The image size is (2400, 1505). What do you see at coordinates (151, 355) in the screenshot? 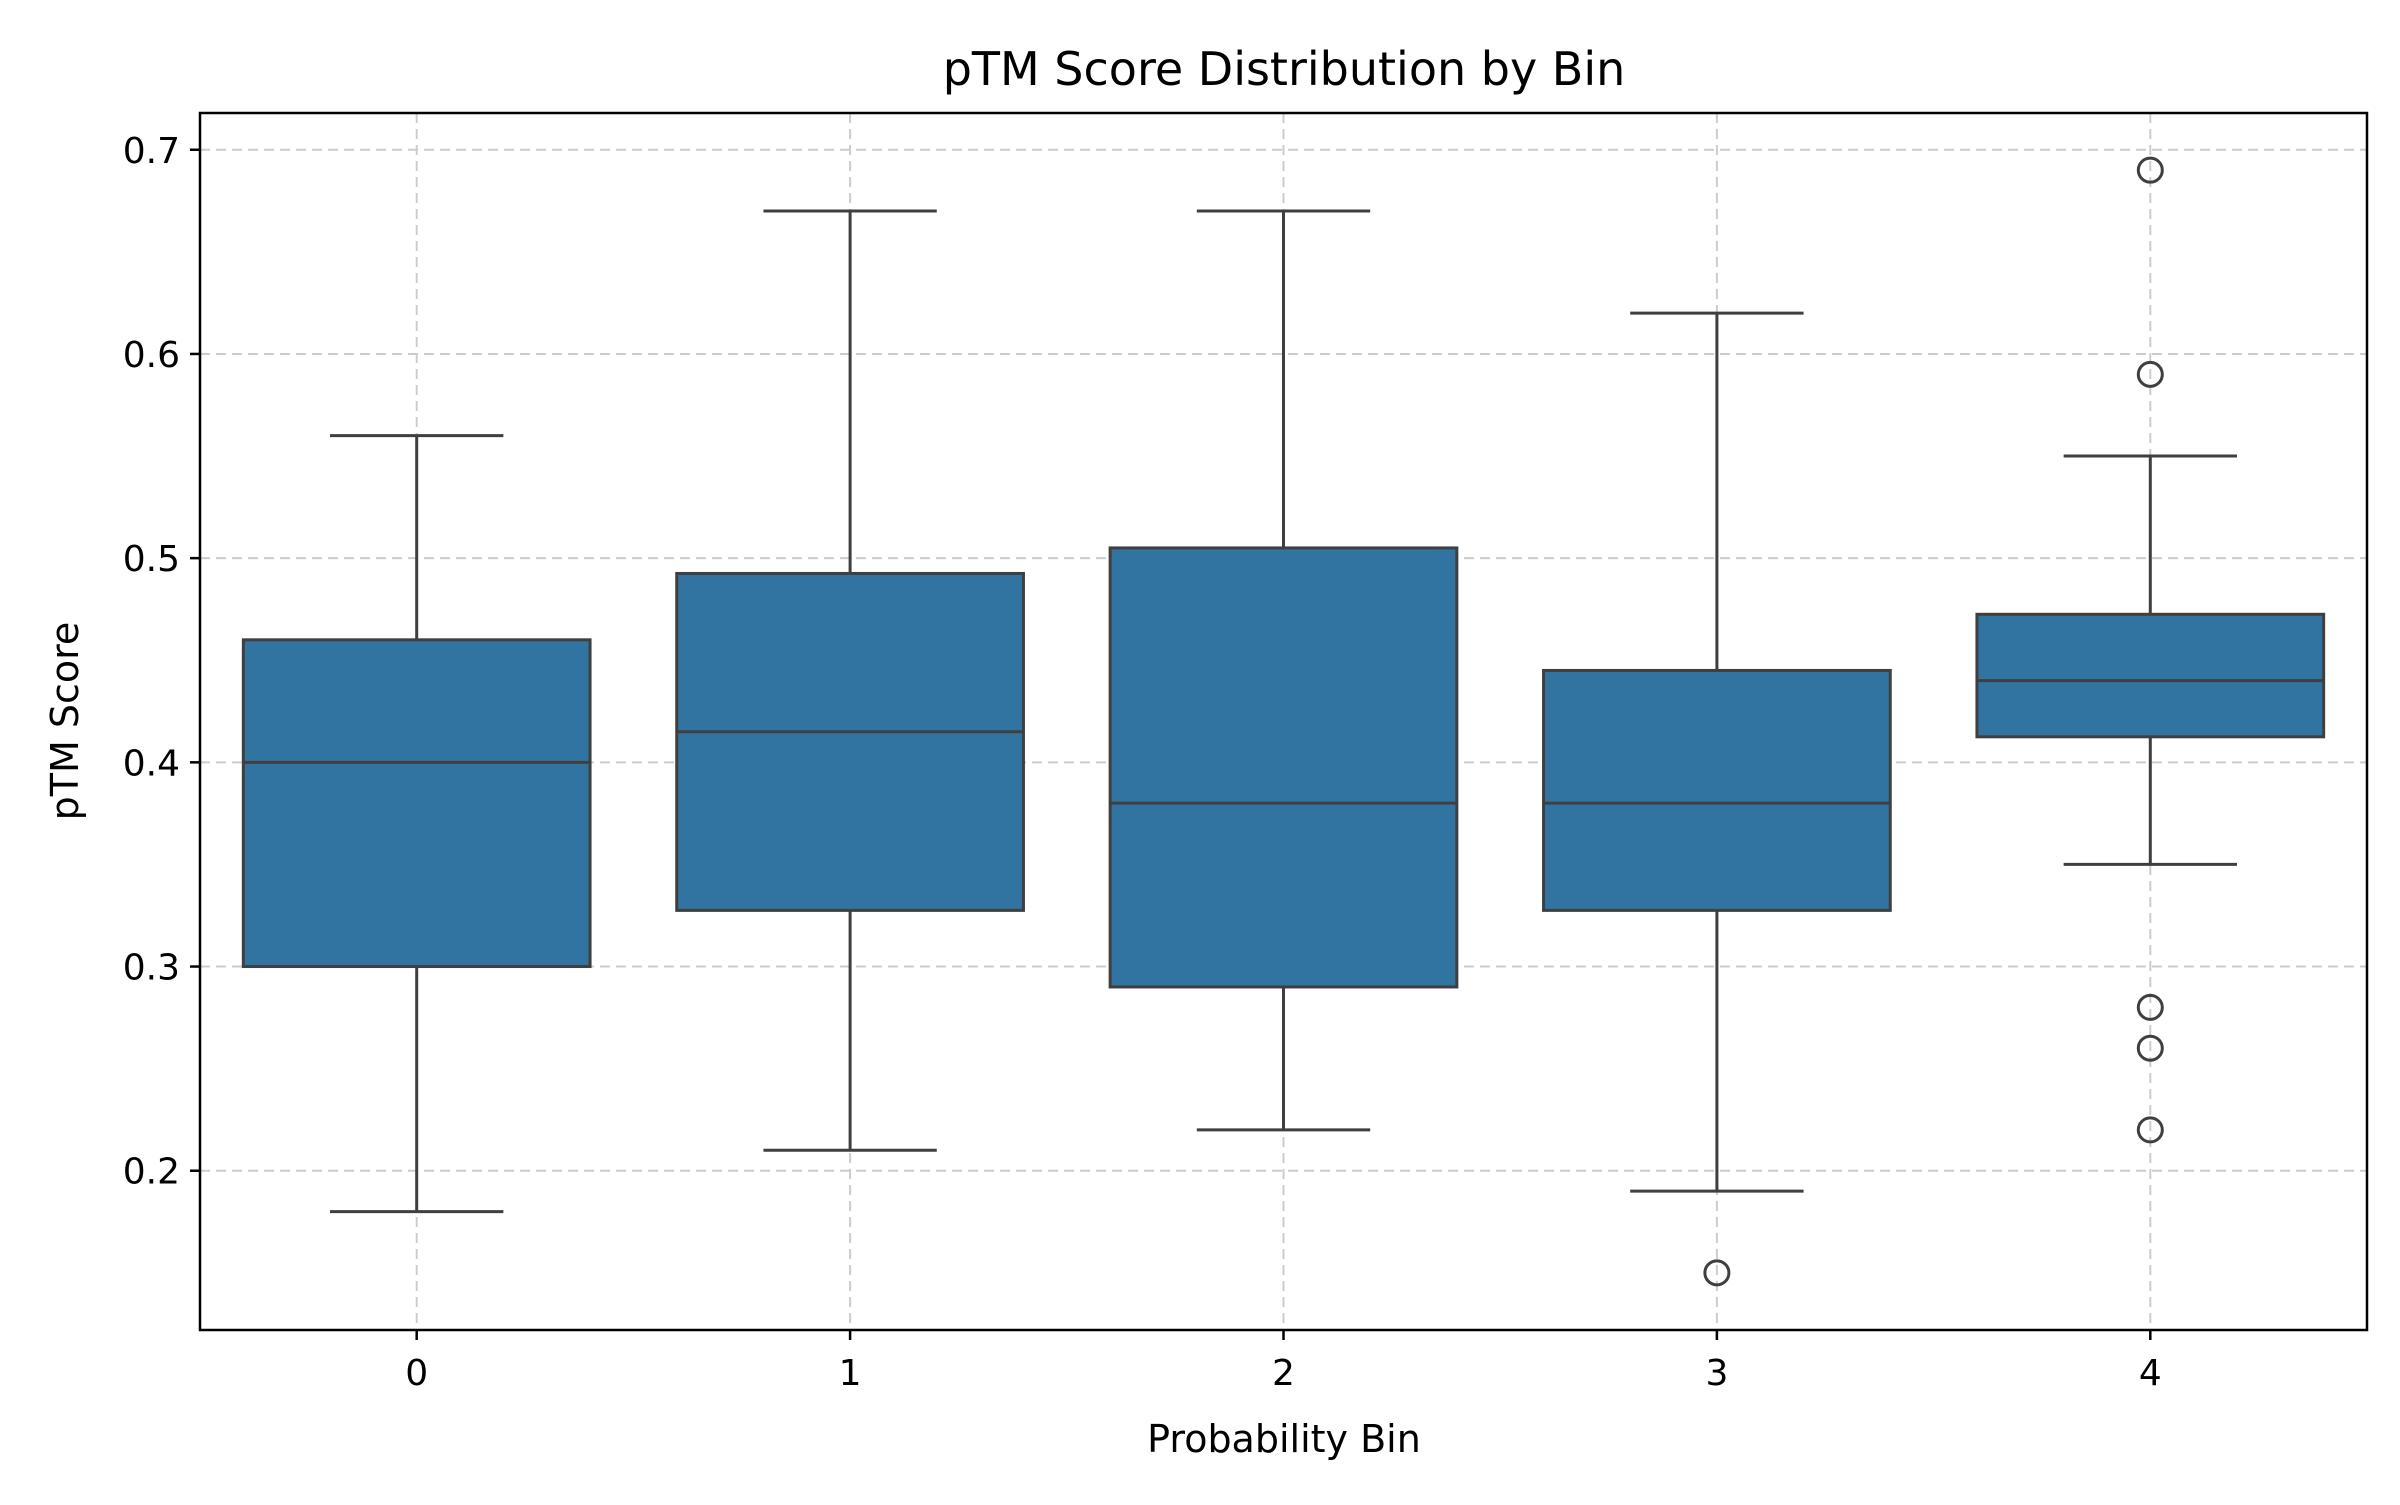
I see `y-tick-label: 0.6` at bounding box center [151, 355].